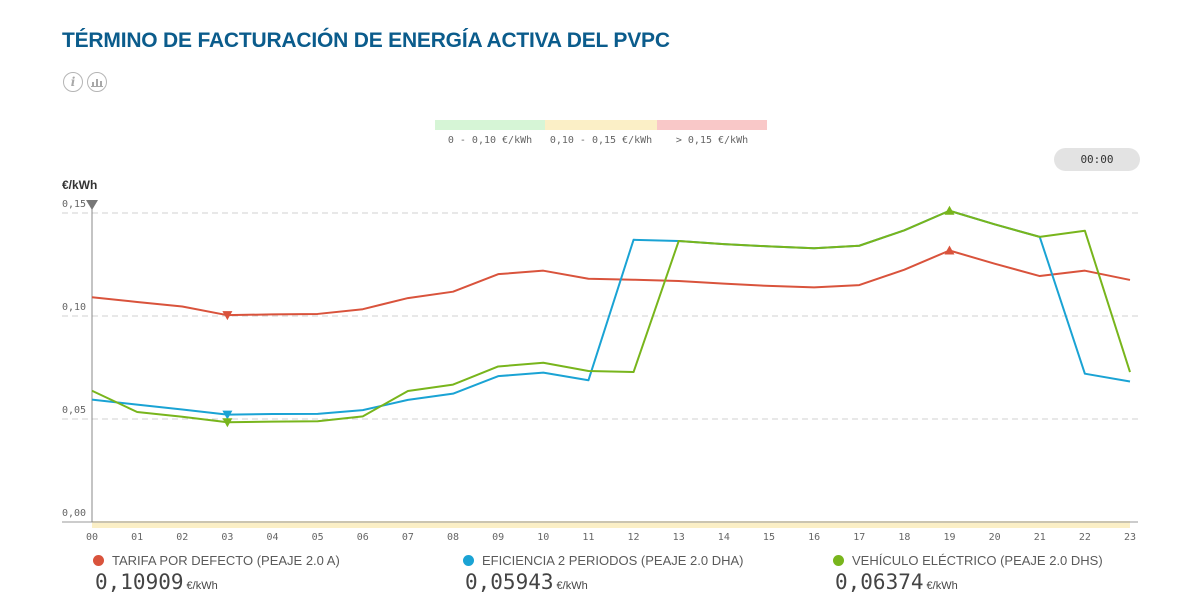  What do you see at coordinates (272, 537) in the screenshot?
I see `x-tick-label: 04` at bounding box center [272, 537].